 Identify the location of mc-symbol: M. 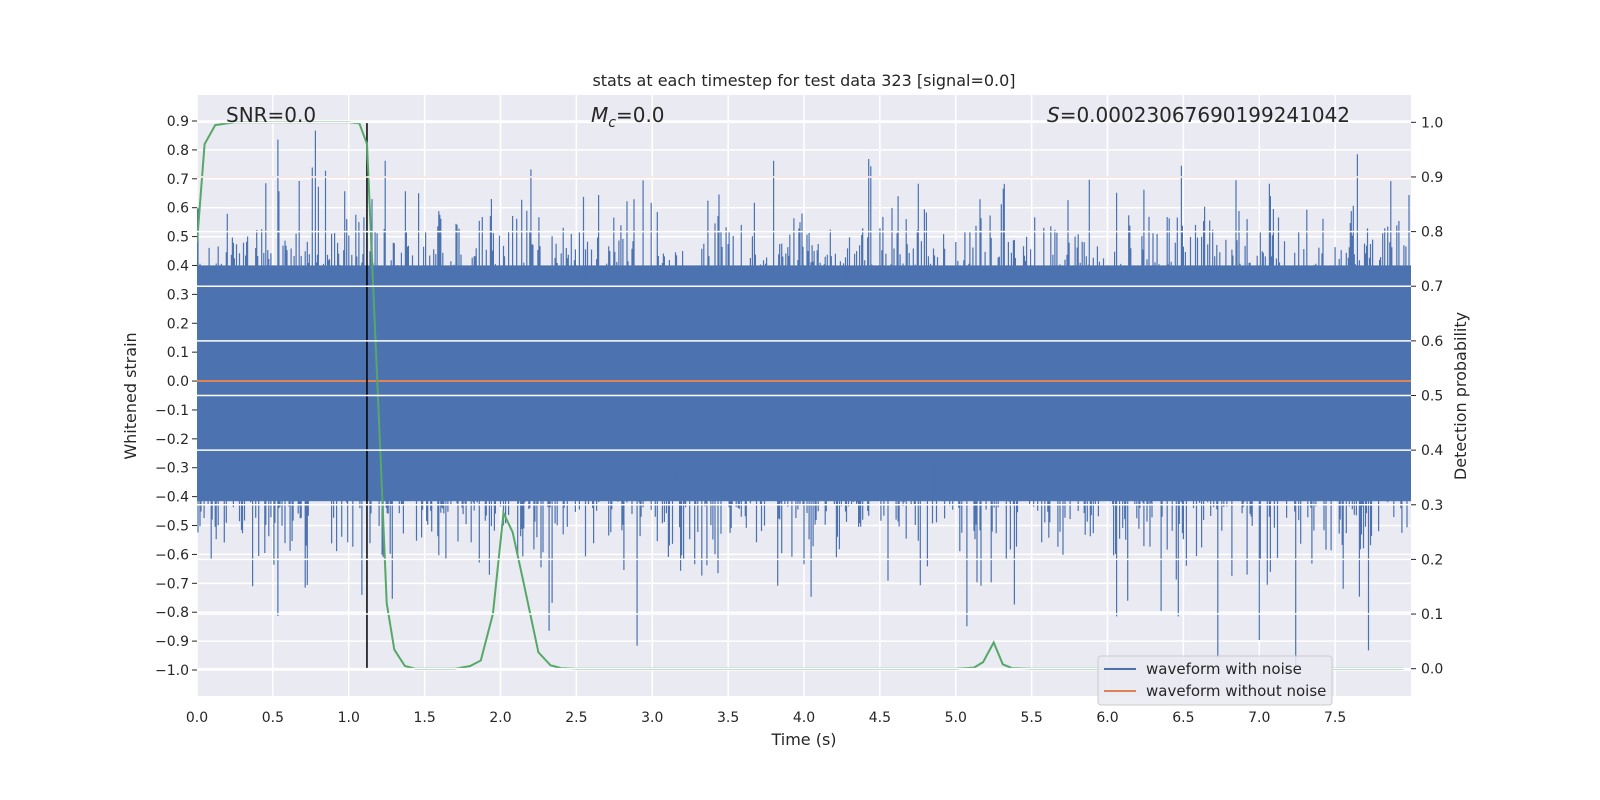
(599, 115).